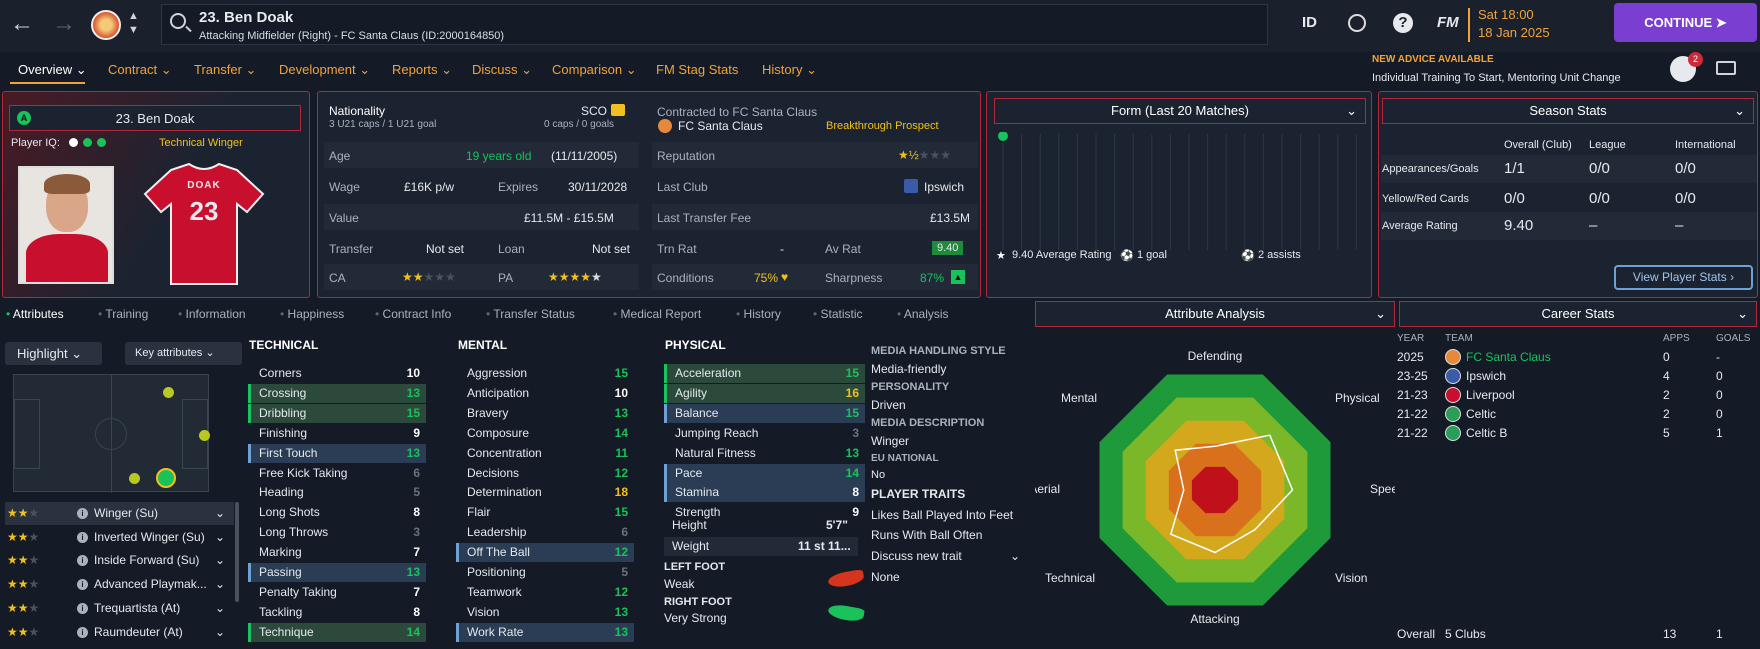 This screenshot has width=1760, height=649. What do you see at coordinates (183, 353) in the screenshot?
I see `key-attributes-dropdown: Key attributes ⌄` at bounding box center [183, 353].